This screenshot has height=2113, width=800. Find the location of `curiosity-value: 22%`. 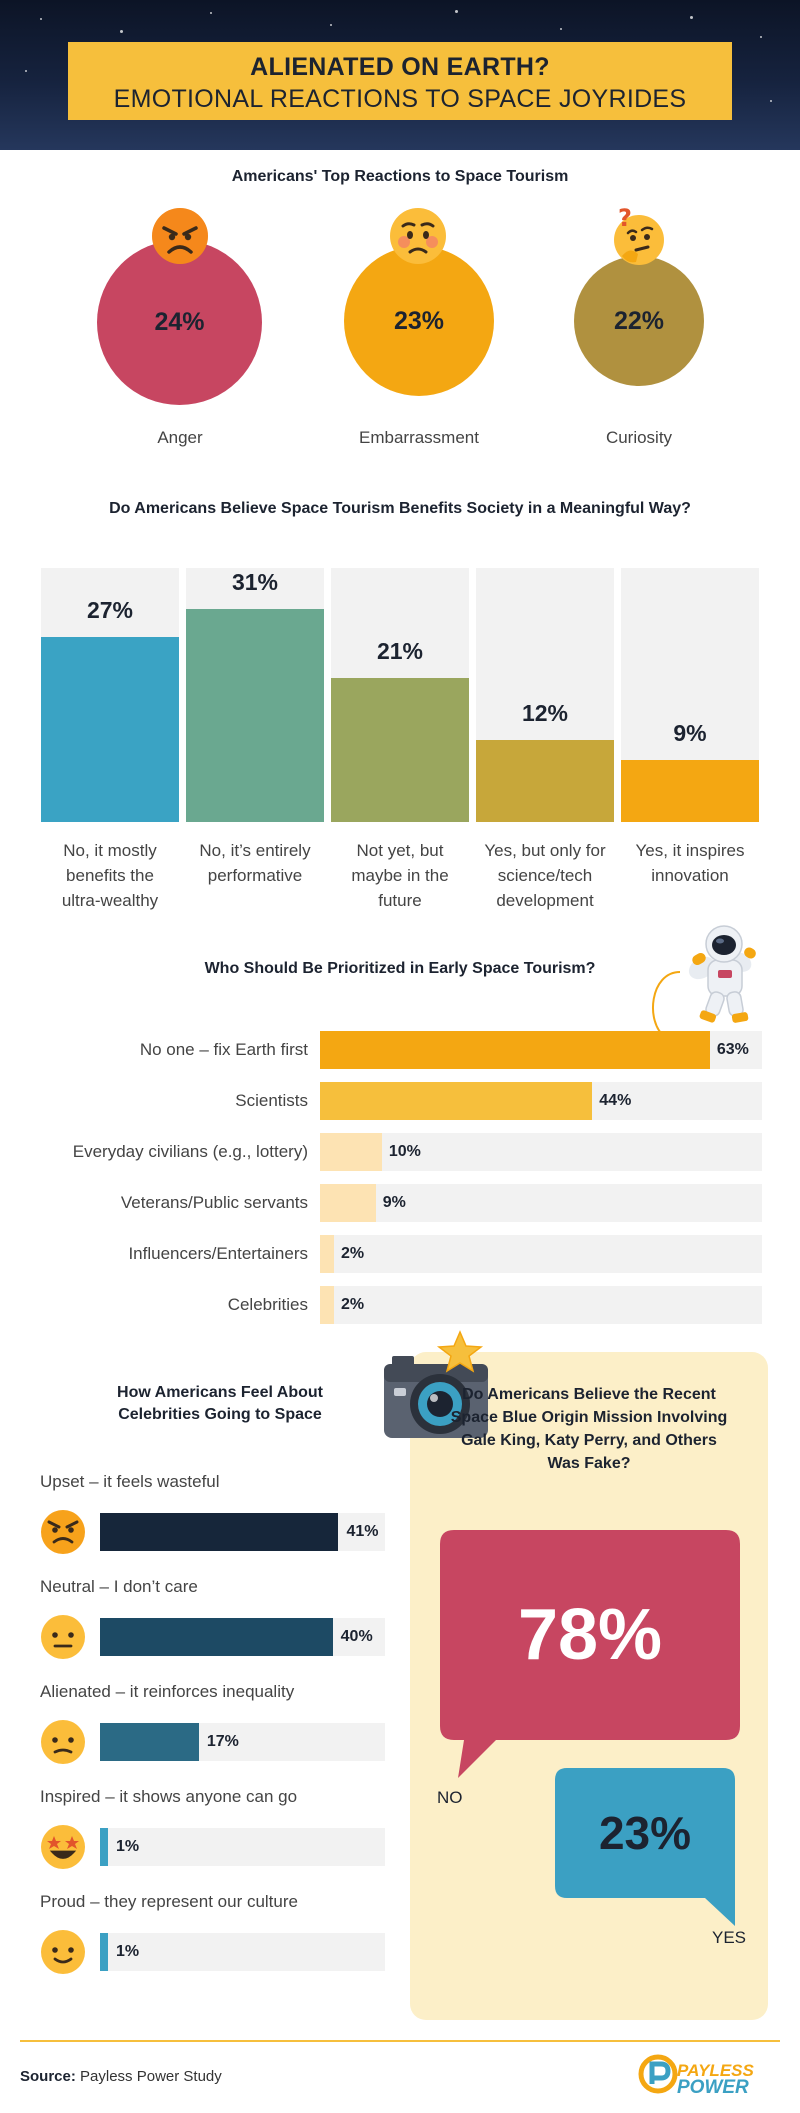

curiosity-value: 22% is located at coordinates (639, 320).